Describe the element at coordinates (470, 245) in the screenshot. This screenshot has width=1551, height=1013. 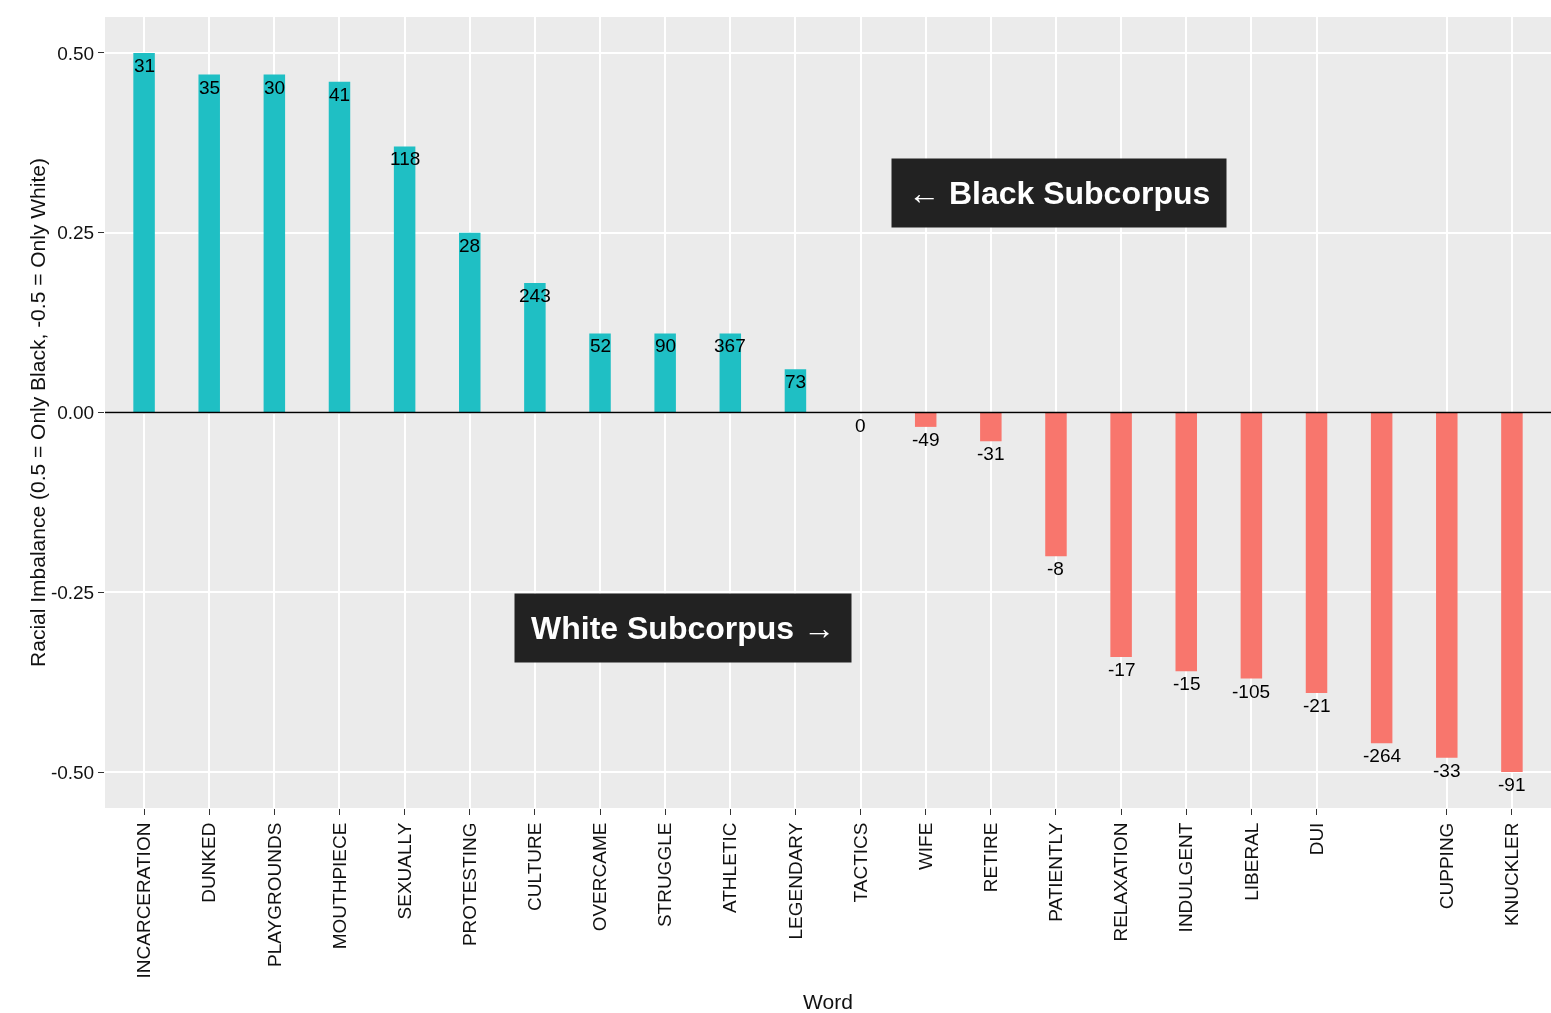
I see `annotation: 28` at that location.